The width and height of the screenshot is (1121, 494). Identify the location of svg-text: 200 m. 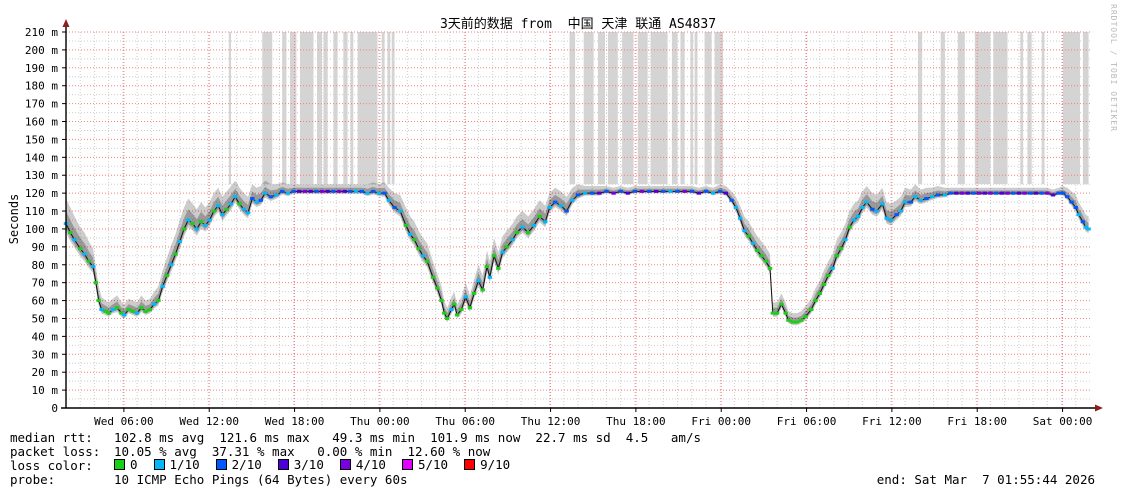
(41, 50).